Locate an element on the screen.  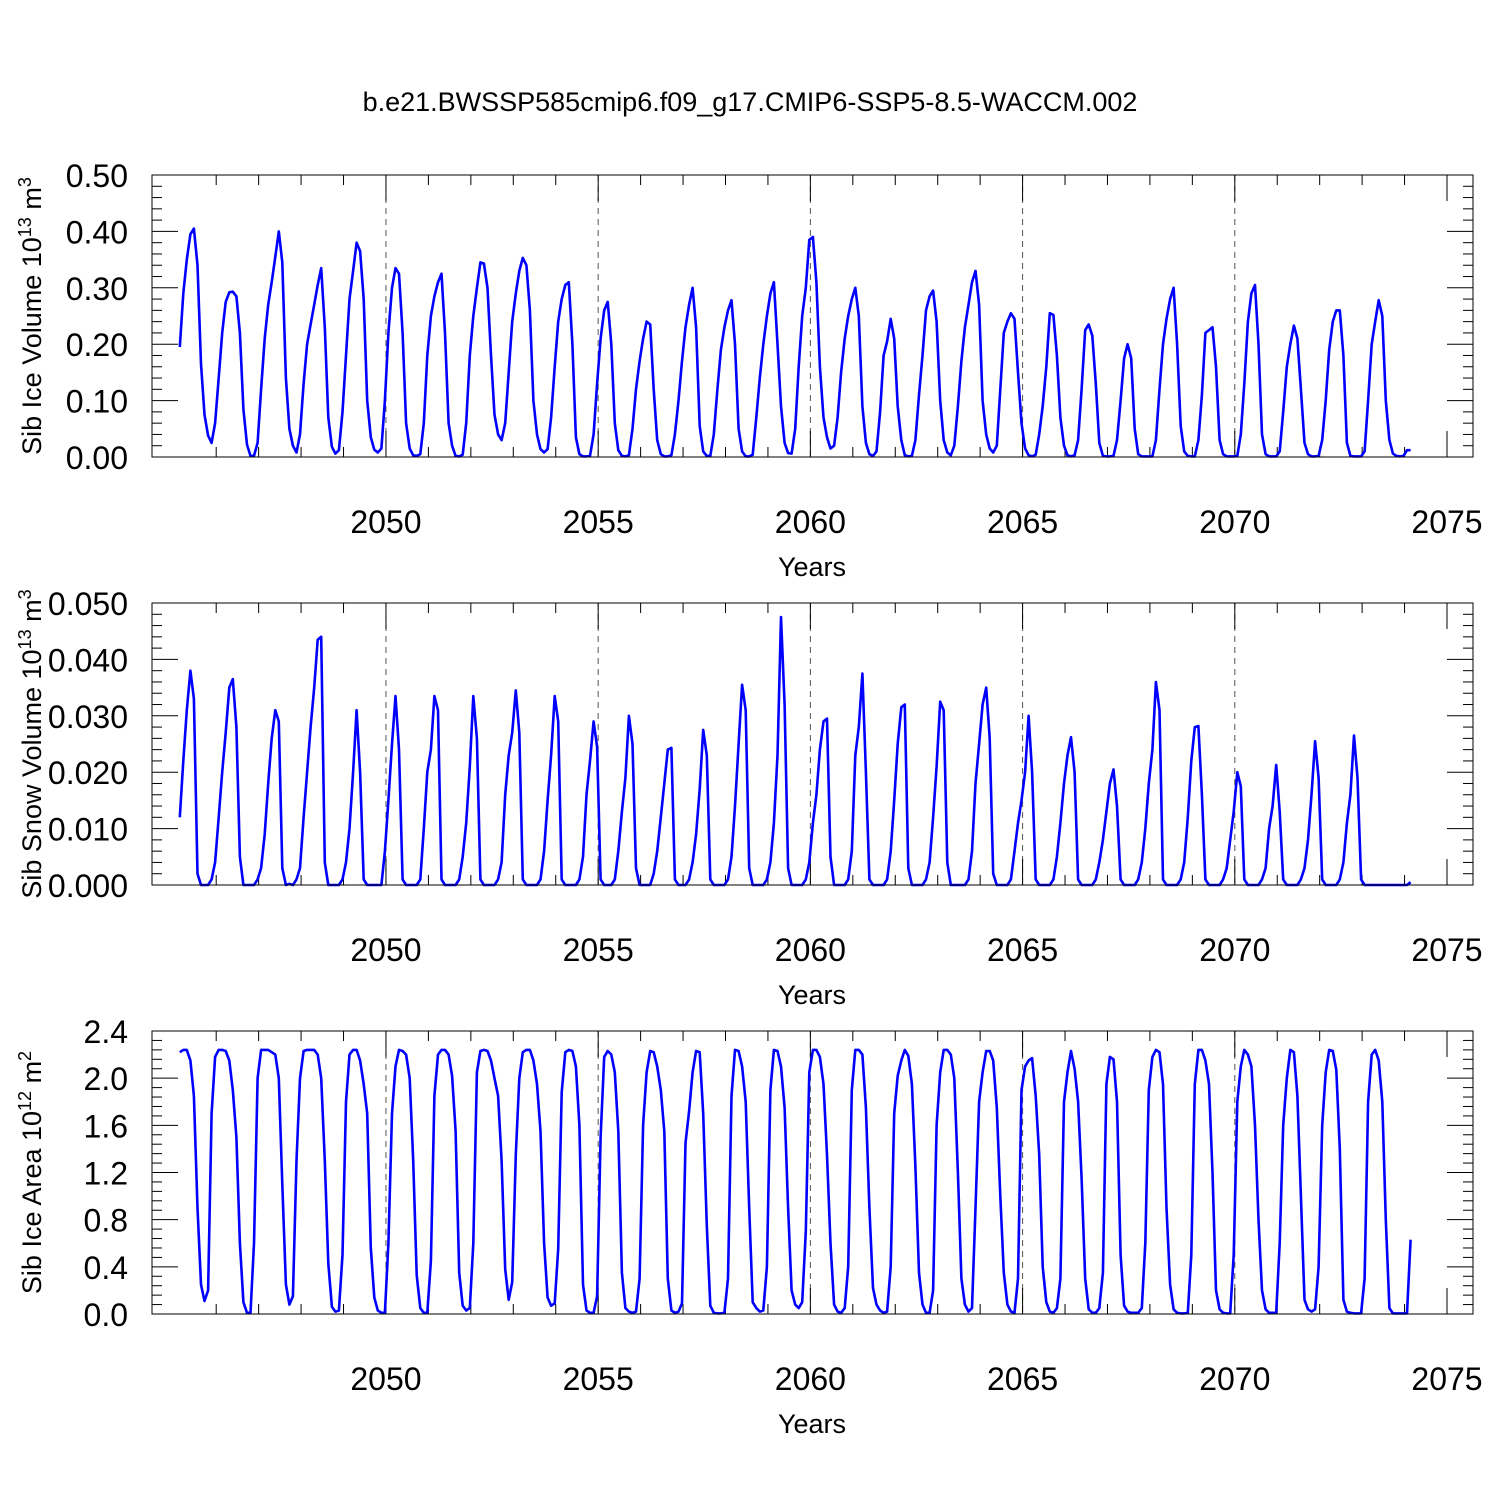
series-line-ice-area is located at coordinates (795, 1181).